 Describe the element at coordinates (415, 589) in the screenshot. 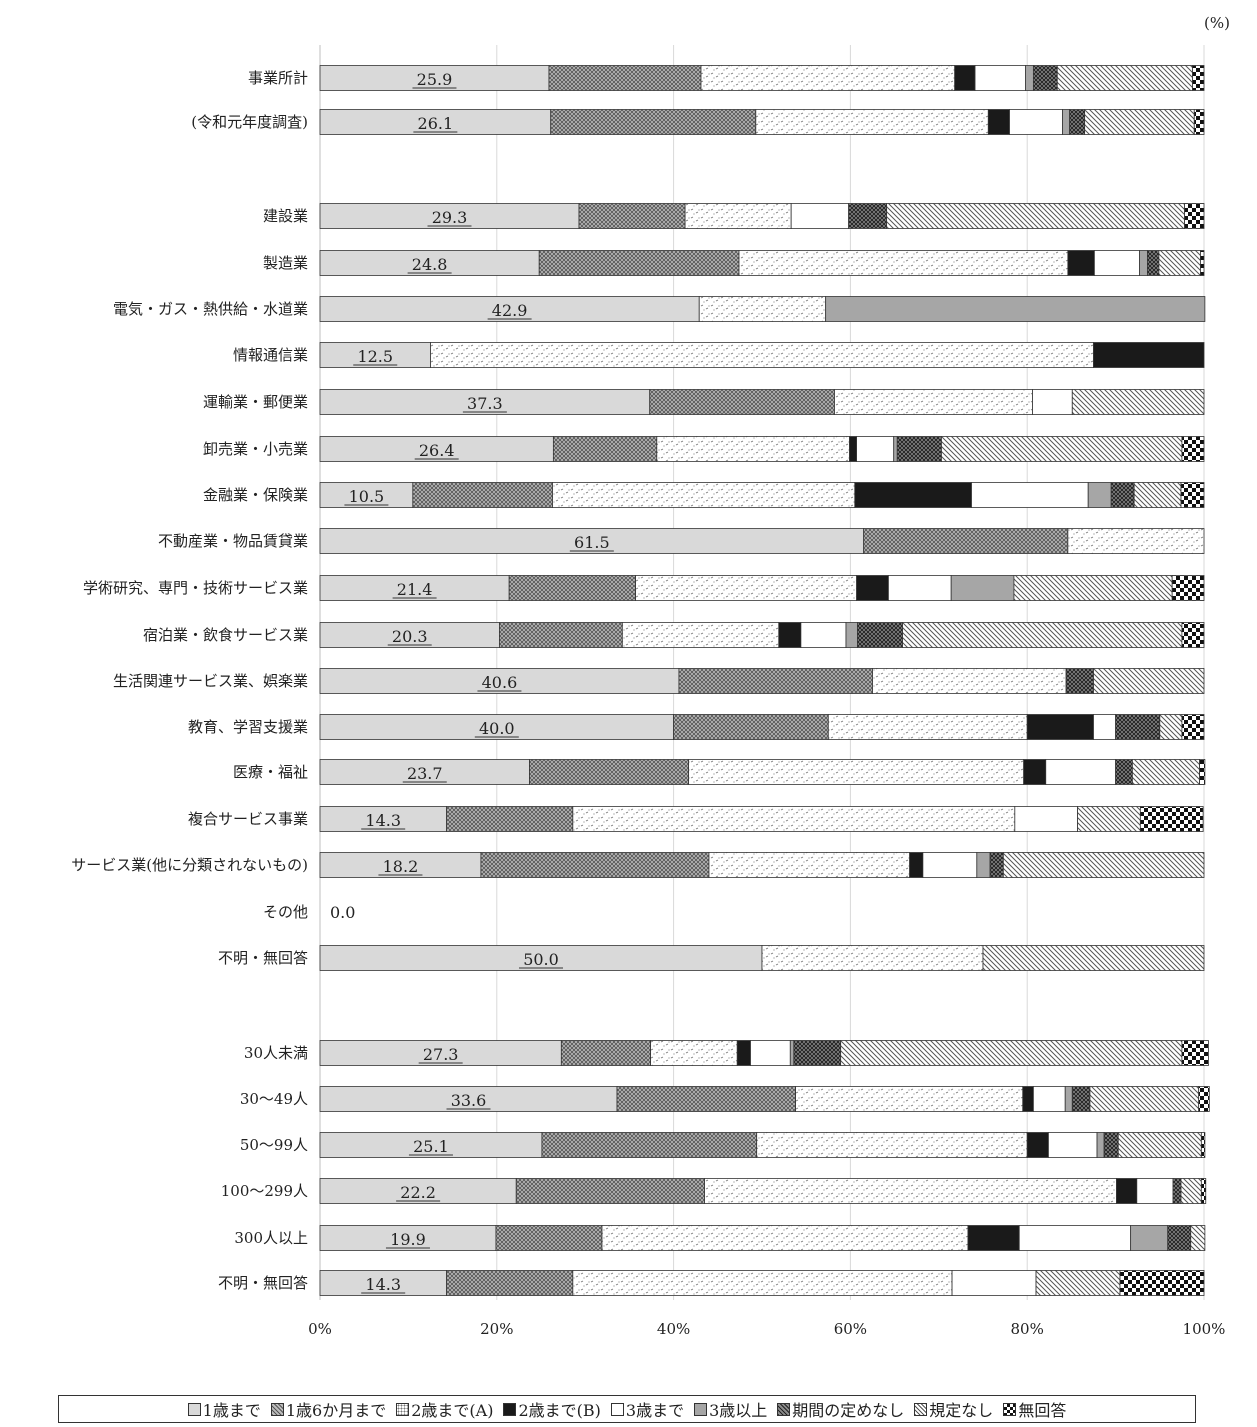

I see `value-label: 21.4` at that location.